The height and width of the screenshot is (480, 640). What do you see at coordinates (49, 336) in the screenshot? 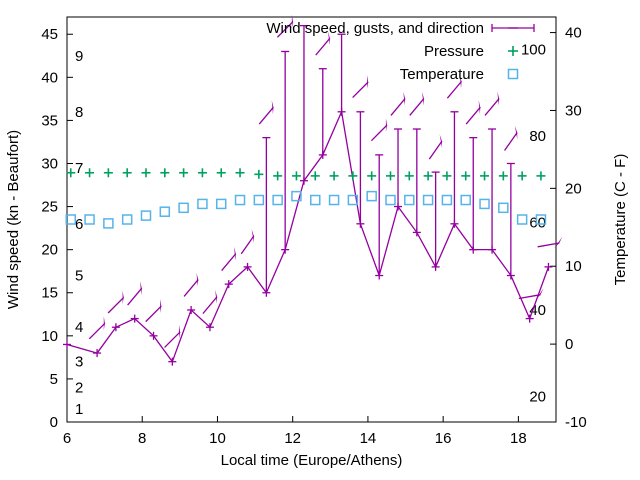
I see `y-tick-label: 10` at bounding box center [49, 336].